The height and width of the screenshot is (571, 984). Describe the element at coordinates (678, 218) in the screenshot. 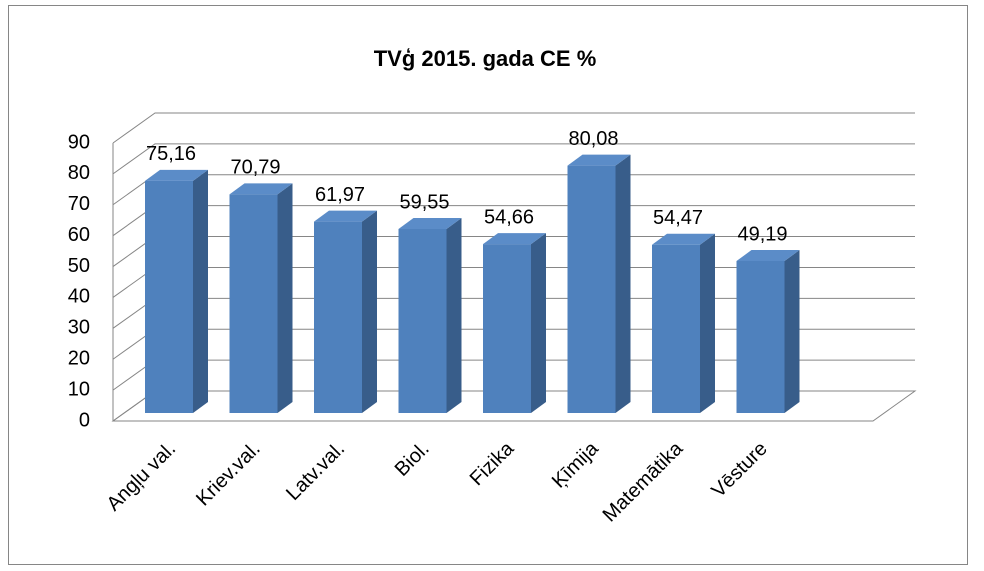

I see `value-label: 54,47` at that location.